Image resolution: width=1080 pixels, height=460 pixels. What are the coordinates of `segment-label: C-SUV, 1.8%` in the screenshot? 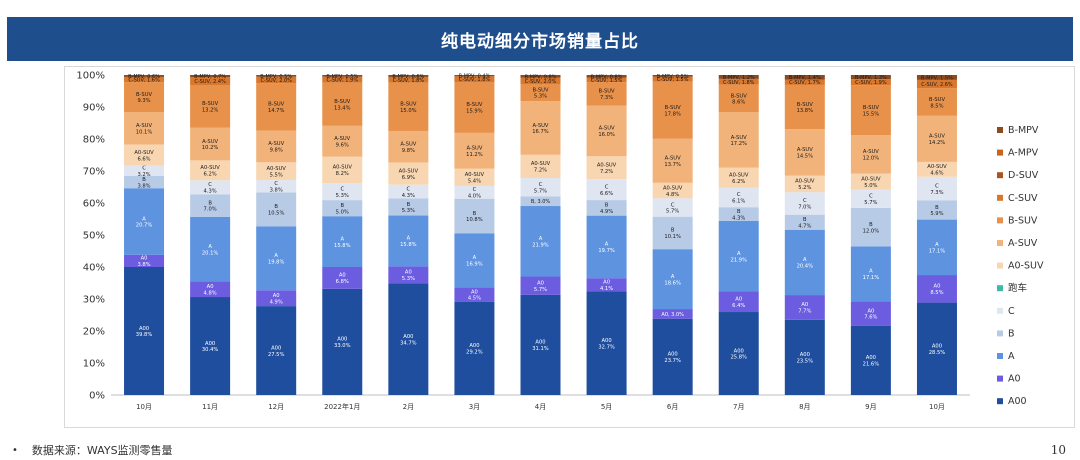 It's located at (475, 80).